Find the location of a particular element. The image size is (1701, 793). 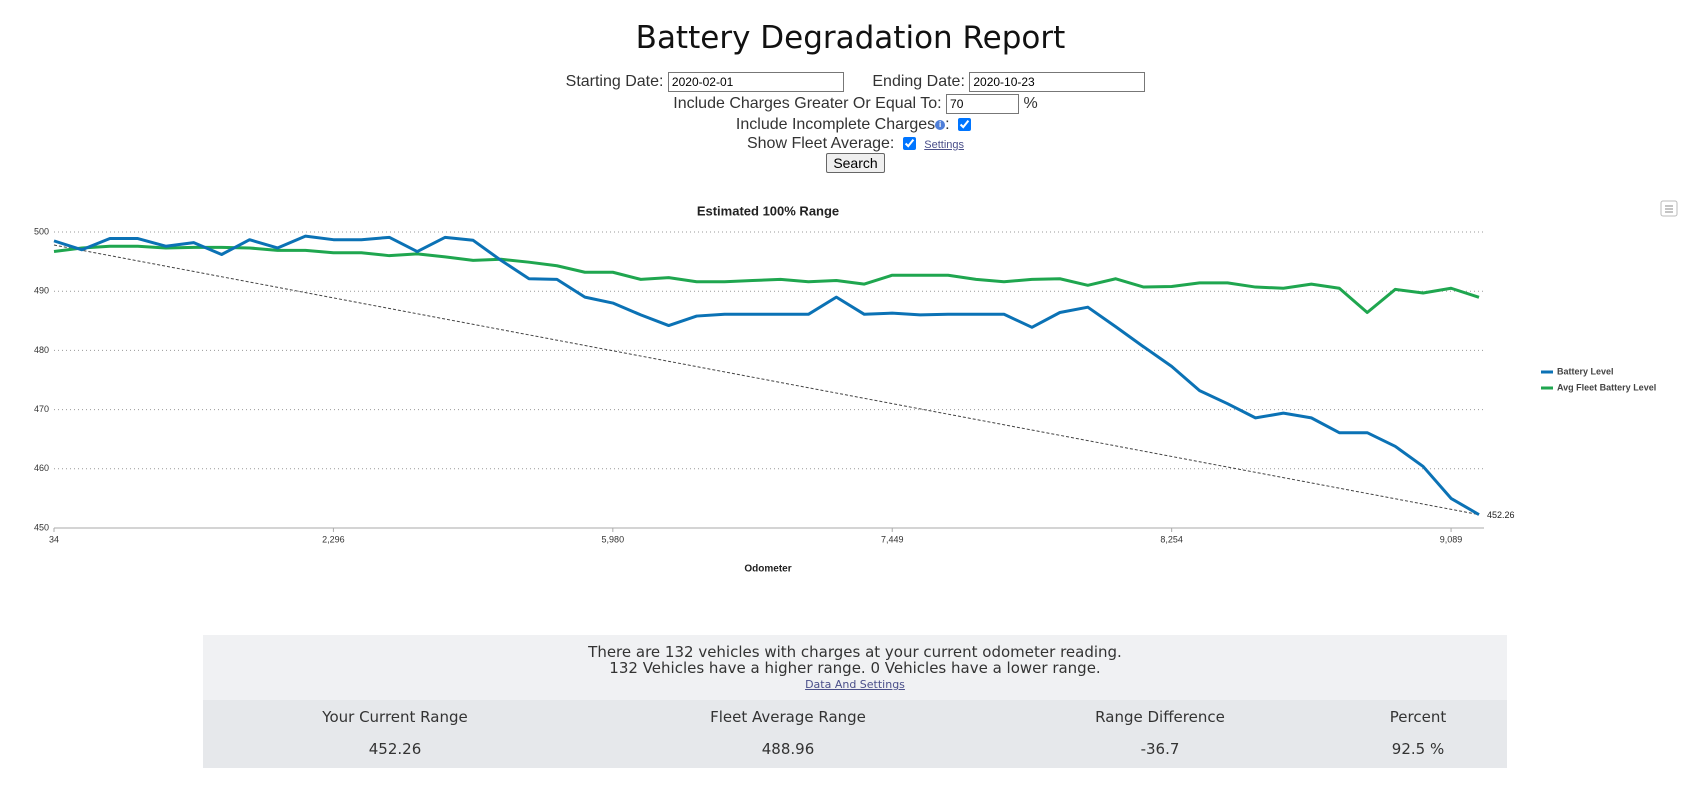

legend-label: Battery Level is located at coordinates (1585, 371).